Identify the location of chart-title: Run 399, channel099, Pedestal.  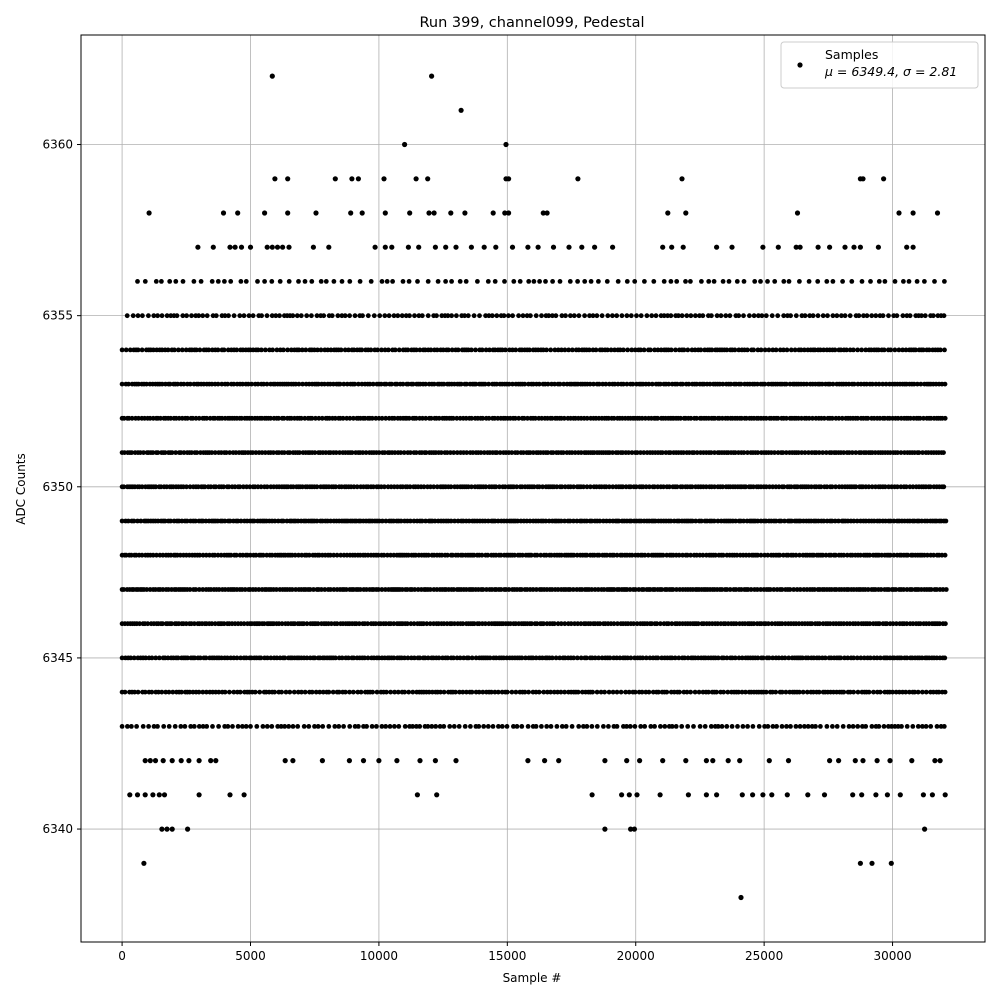
(531, 23).